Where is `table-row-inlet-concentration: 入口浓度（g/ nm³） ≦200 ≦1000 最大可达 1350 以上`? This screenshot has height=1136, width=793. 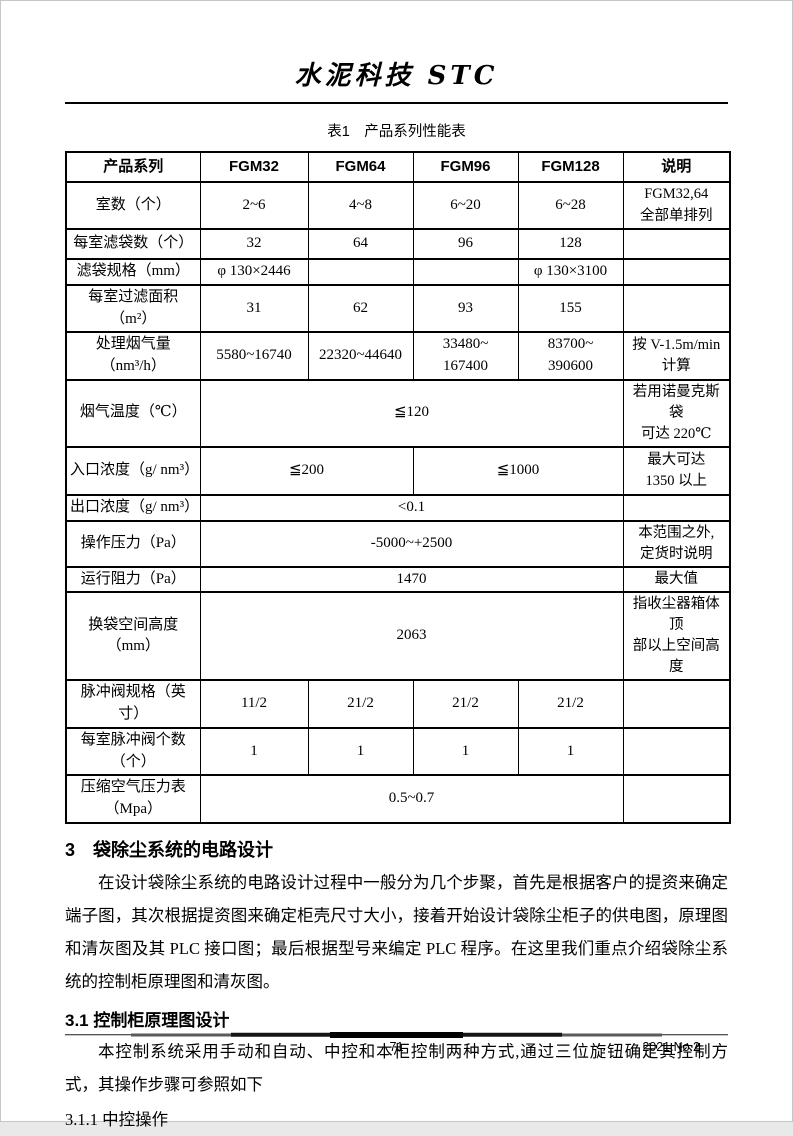 table-row-inlet-concentration: 入口浓度（g/ nm³） ≦200 ≦1000 最大可达 1350 以上 is located at coordinates (398, 471).